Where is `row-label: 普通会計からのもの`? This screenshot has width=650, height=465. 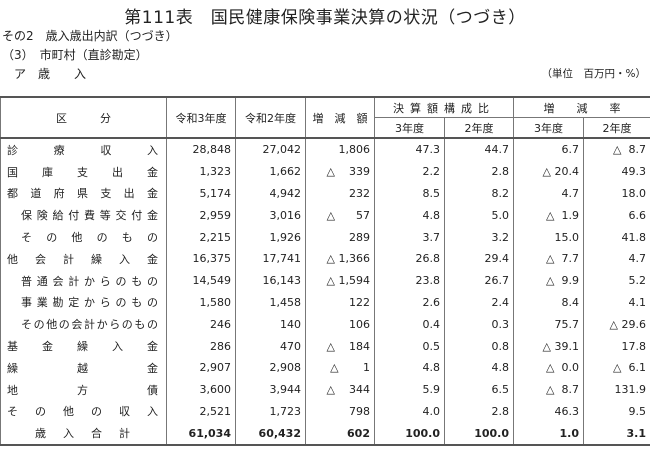
row-label: 普通会計からのもの is located at coordinates (83, 280).